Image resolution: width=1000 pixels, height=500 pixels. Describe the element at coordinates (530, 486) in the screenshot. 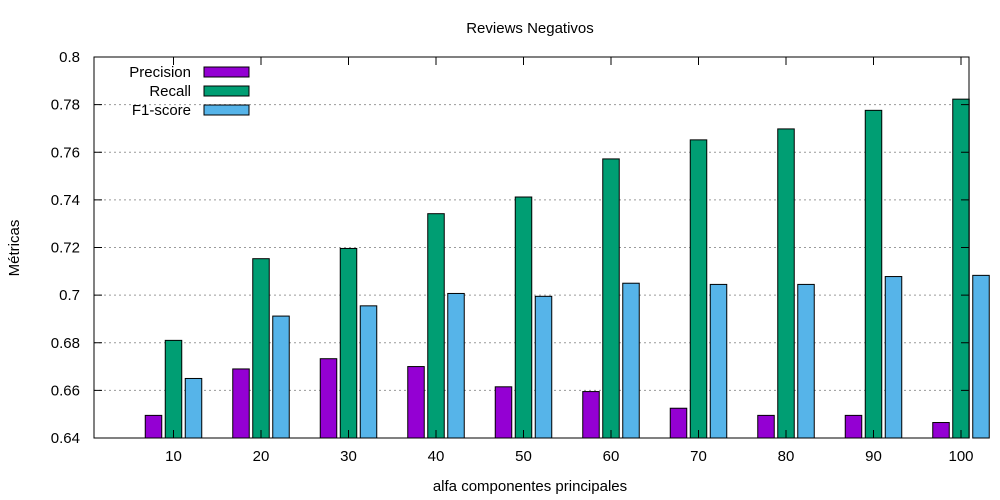

I see `x-axis-label: alfa componentes principales` at that location.